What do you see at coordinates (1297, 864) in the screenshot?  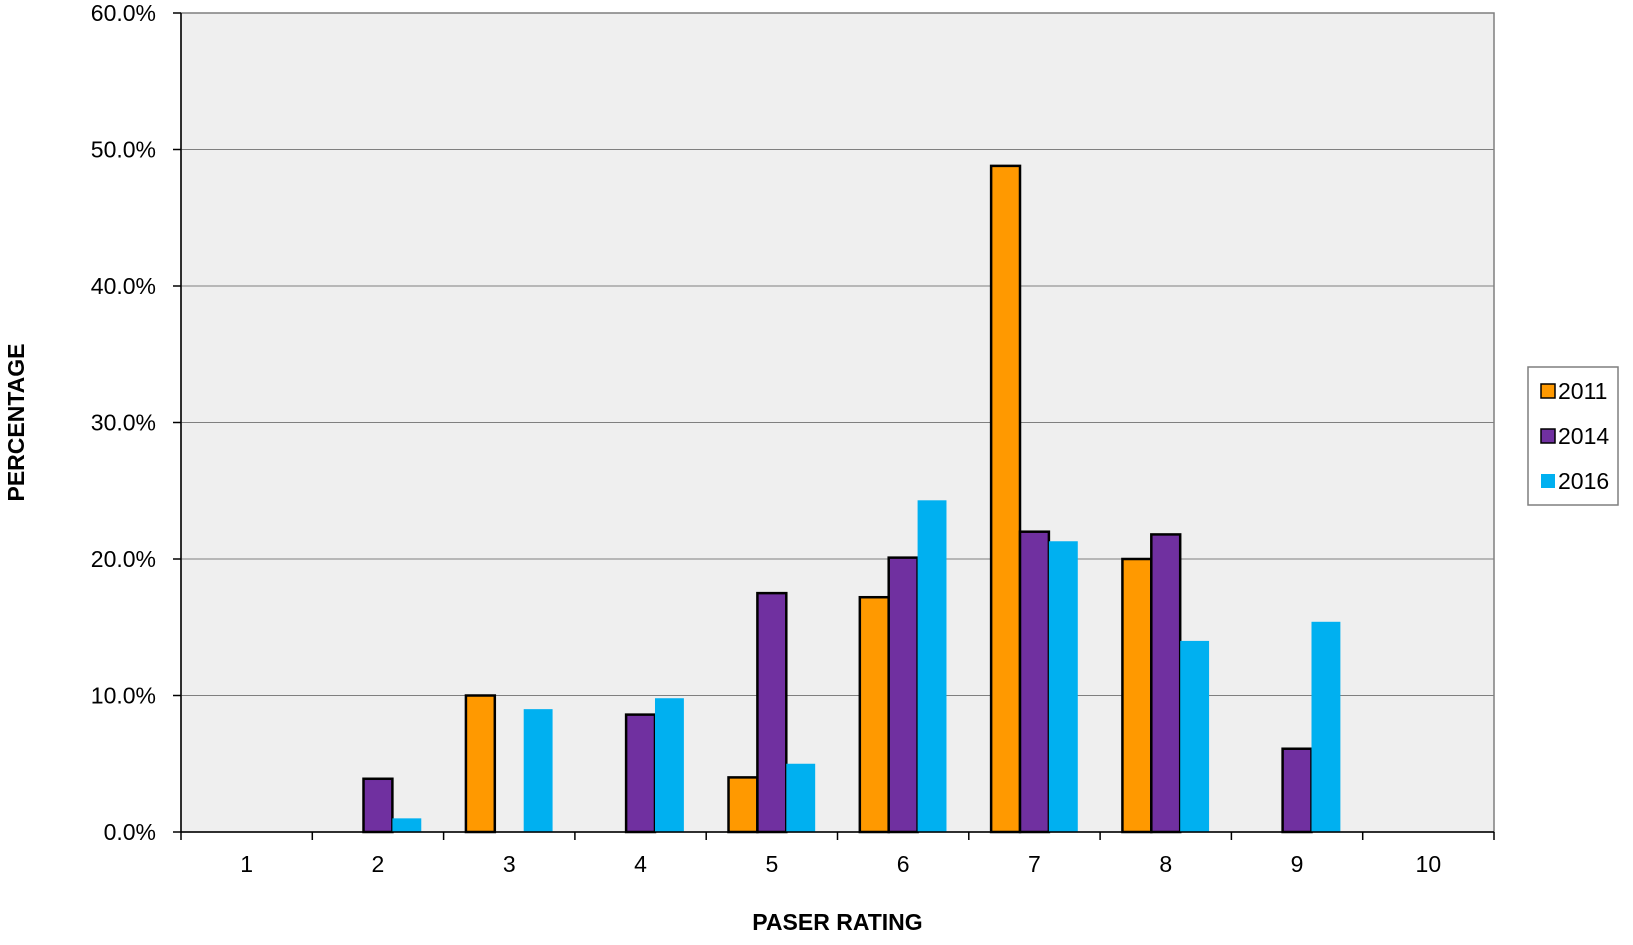 I see `x-tick-label: 9` at bounding box center [1297, 864].